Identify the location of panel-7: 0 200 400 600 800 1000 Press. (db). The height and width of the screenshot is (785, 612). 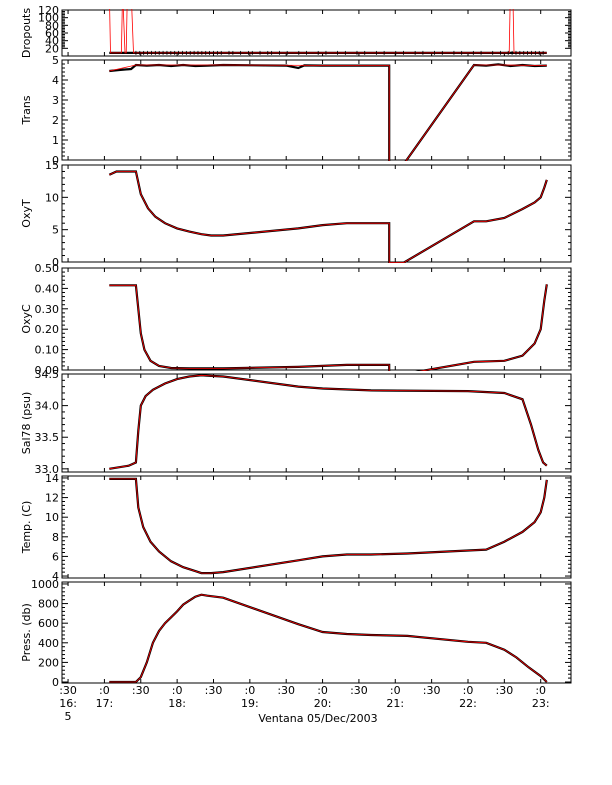
(296, 633).